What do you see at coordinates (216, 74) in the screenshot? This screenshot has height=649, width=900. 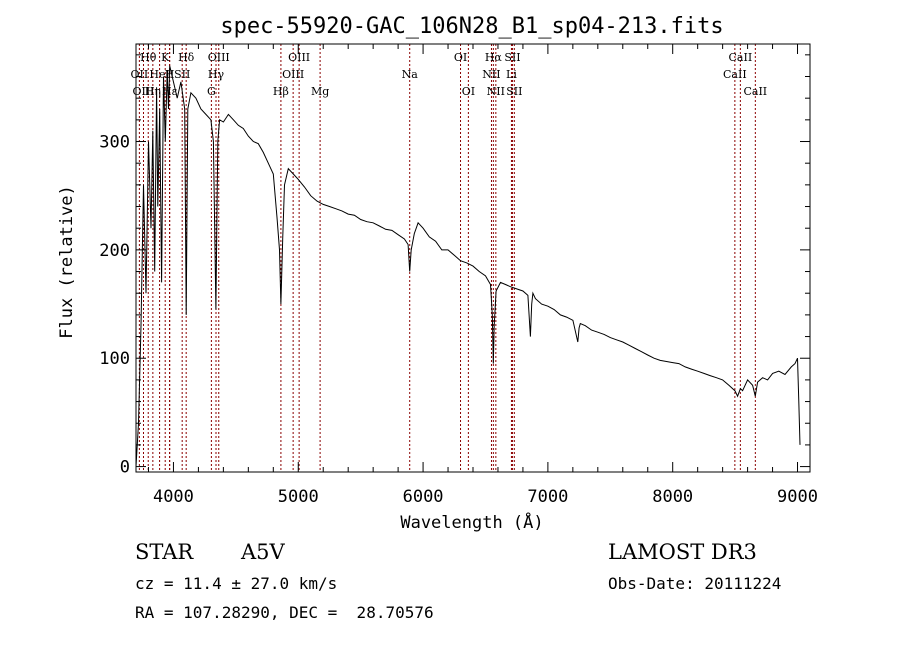 I see `line-label: Hγ` at bounding box center [216, 74].